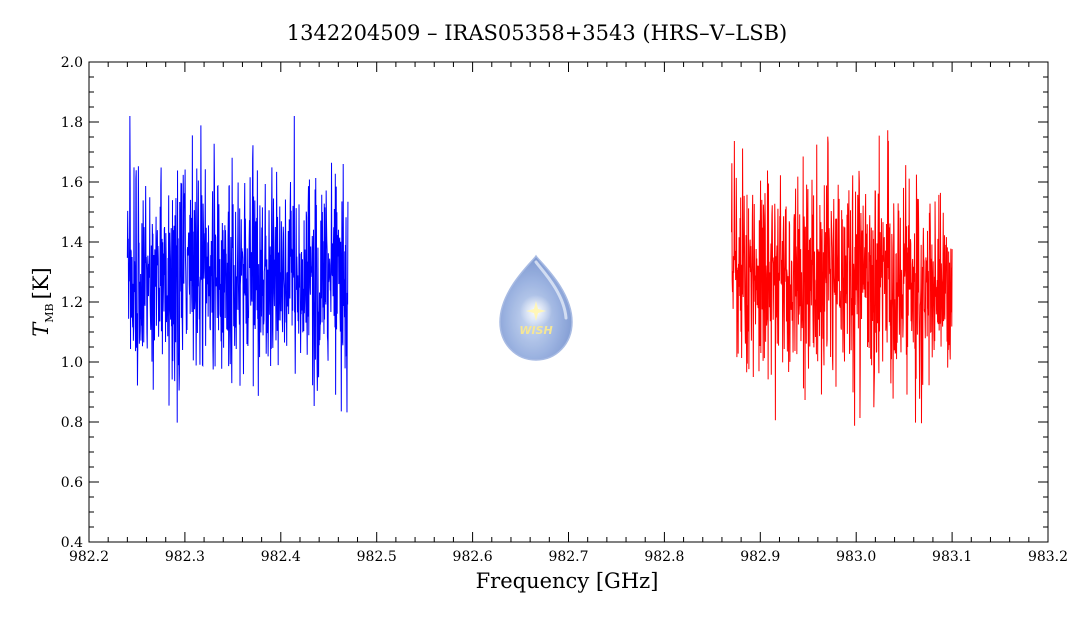  What do you see at coordinates (72, 423) in the screenshot?
I see `y-tick-label: 0.8` at bounding box center [72, 423].